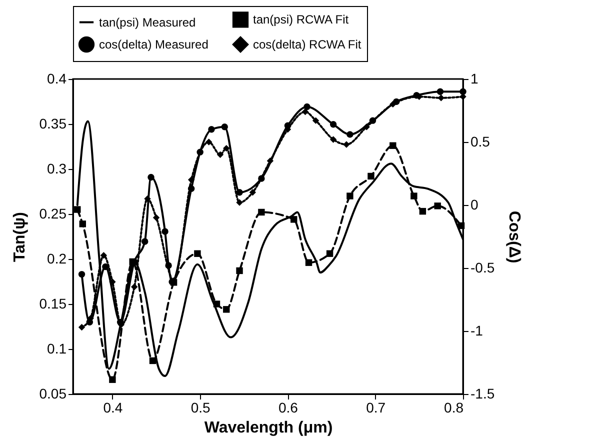 This screenshot has width=593, height=441. Describe the element at coordinates (57, 258) in the screenshot. I see `y-tick-label: 0.2` at that location.